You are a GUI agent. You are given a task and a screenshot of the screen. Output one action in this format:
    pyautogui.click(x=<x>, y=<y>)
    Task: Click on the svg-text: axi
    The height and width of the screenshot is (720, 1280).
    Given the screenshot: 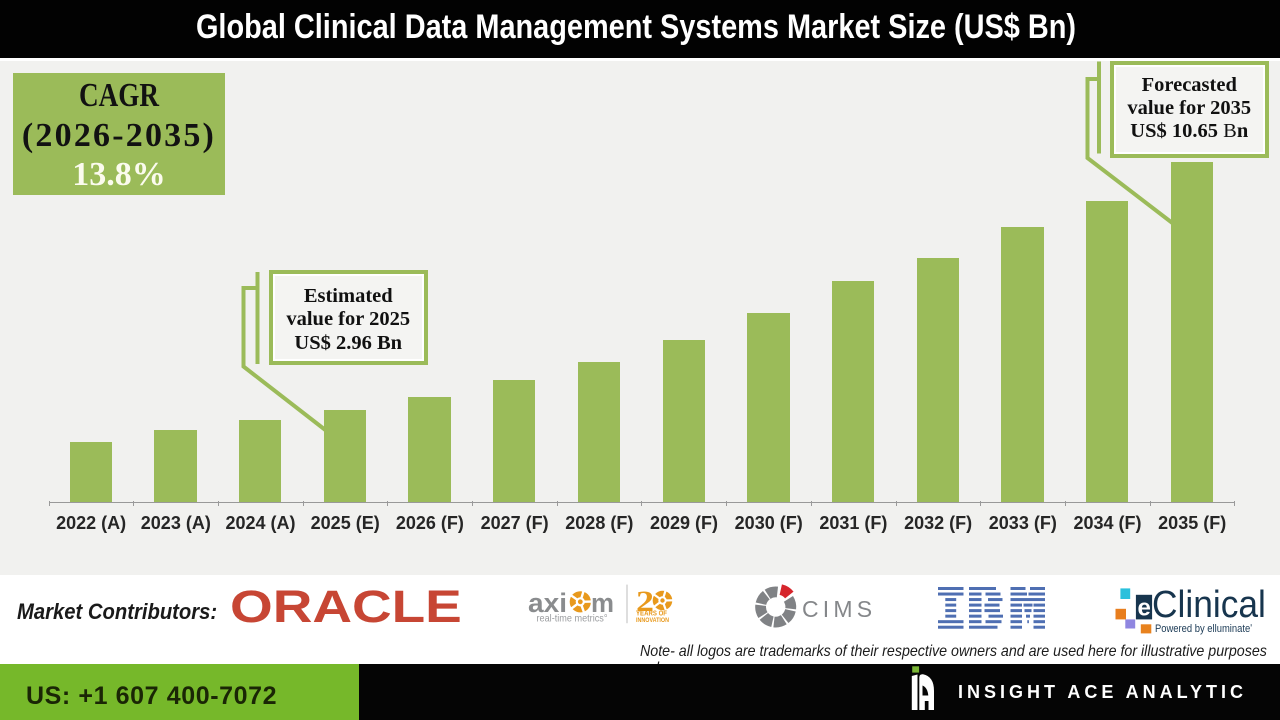 What is the action you would take?
    pyautogui.click(x=547, y=603)
    